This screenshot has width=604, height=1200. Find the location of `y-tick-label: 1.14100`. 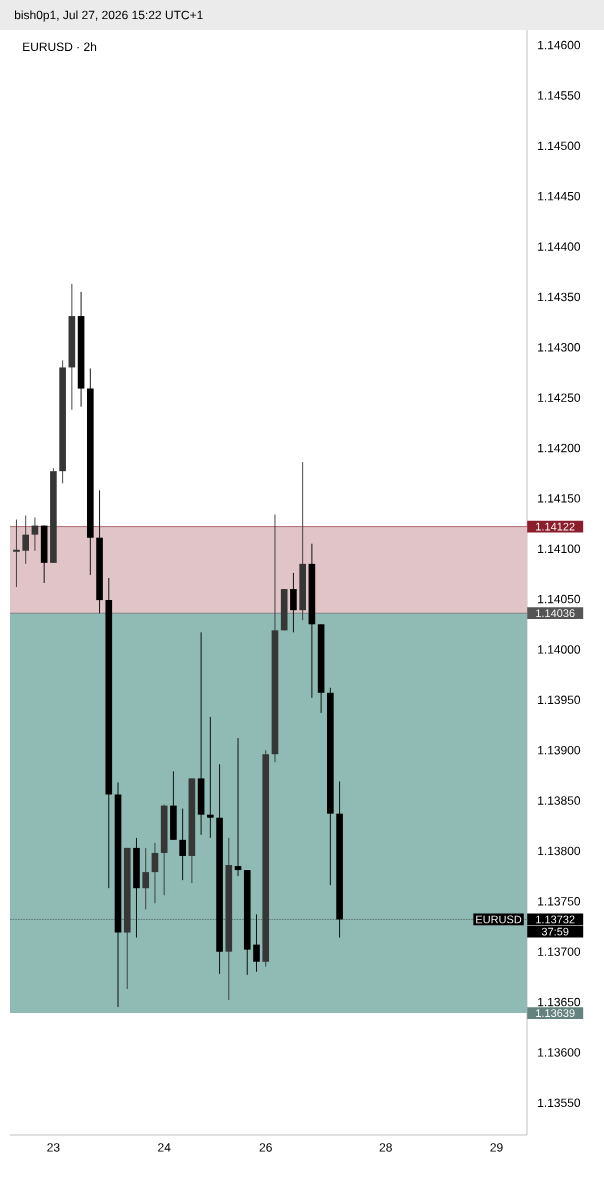

y-tick-label: 1.14100 is located at coordinates (559, 548).